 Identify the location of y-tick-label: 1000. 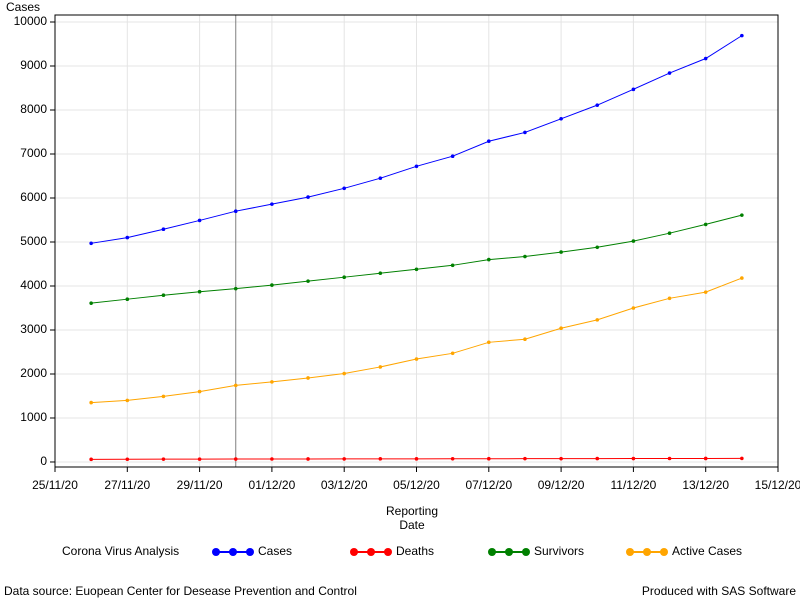
(33, 417).